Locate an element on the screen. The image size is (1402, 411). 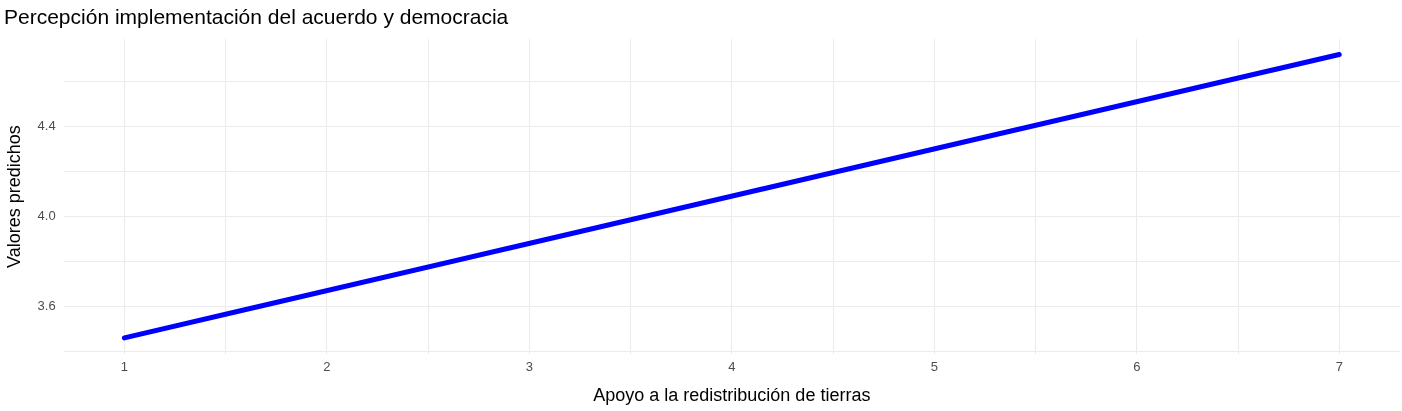
y-tick-label: 3.6 is located at coordinates (46, 306).